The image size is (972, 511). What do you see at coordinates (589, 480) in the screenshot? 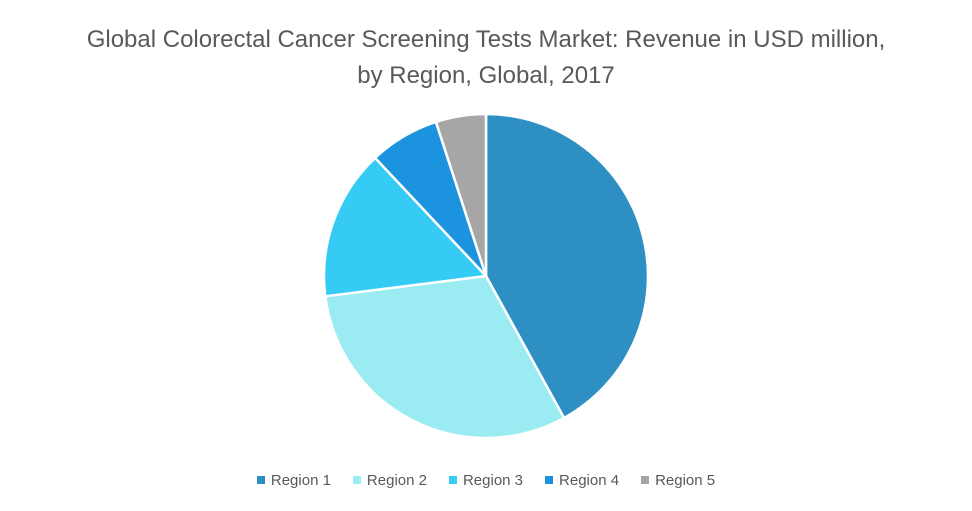
I see `legend-label: Region 4` at bounding box center [589, 480].